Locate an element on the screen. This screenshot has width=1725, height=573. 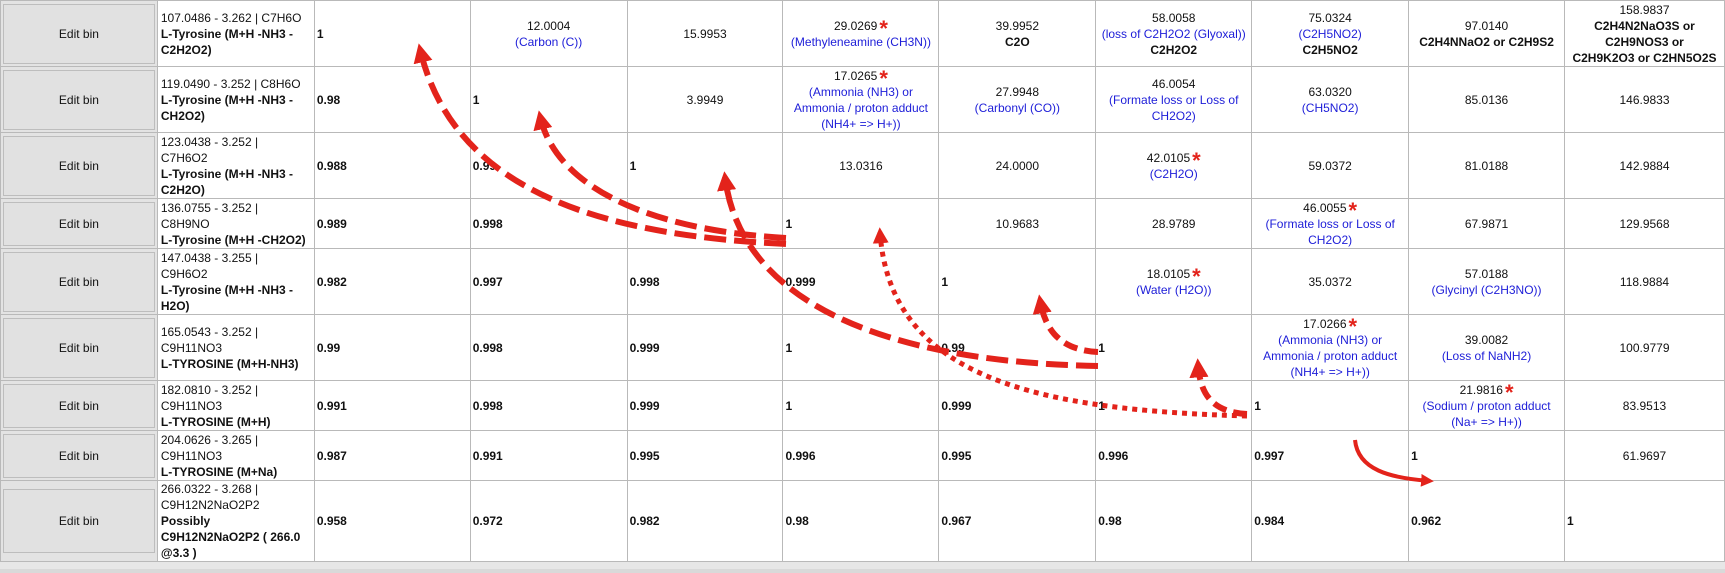
bin-mz-formula: 136.0755 - 3.252 | is located at coordinates (209, 207).